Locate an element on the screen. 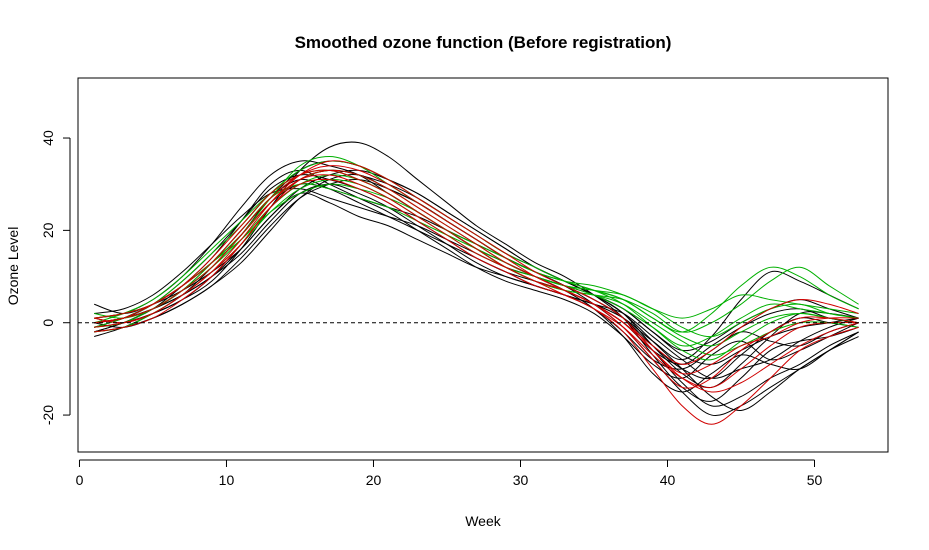 The height and width of the screenshot is (550, 929). x-tick-label: 0 is located at coordinates (80, 480).